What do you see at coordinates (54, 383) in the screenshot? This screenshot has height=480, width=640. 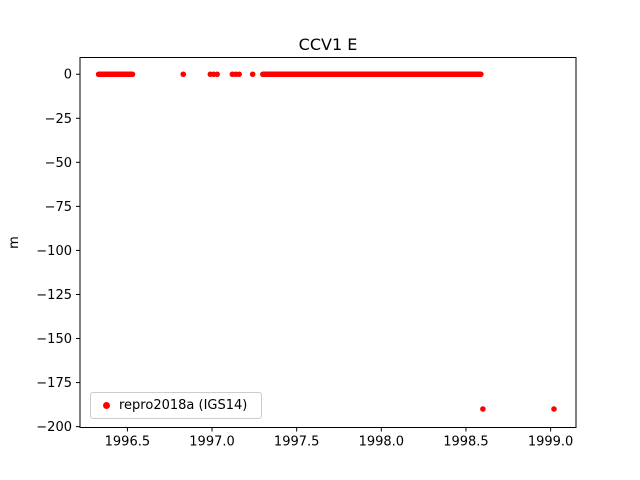 I see `y-tick-label: −175` at bounding box center [54, 383].